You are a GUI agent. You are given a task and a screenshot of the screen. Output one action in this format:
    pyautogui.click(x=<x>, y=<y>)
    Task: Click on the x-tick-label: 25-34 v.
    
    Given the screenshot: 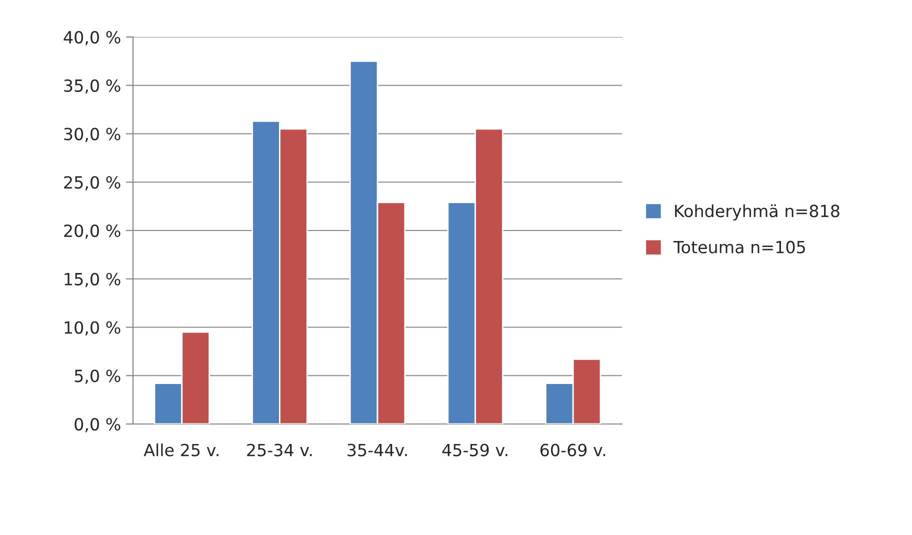 What is the action you would take?
    pyautogui.click(x=279, y=450)
    